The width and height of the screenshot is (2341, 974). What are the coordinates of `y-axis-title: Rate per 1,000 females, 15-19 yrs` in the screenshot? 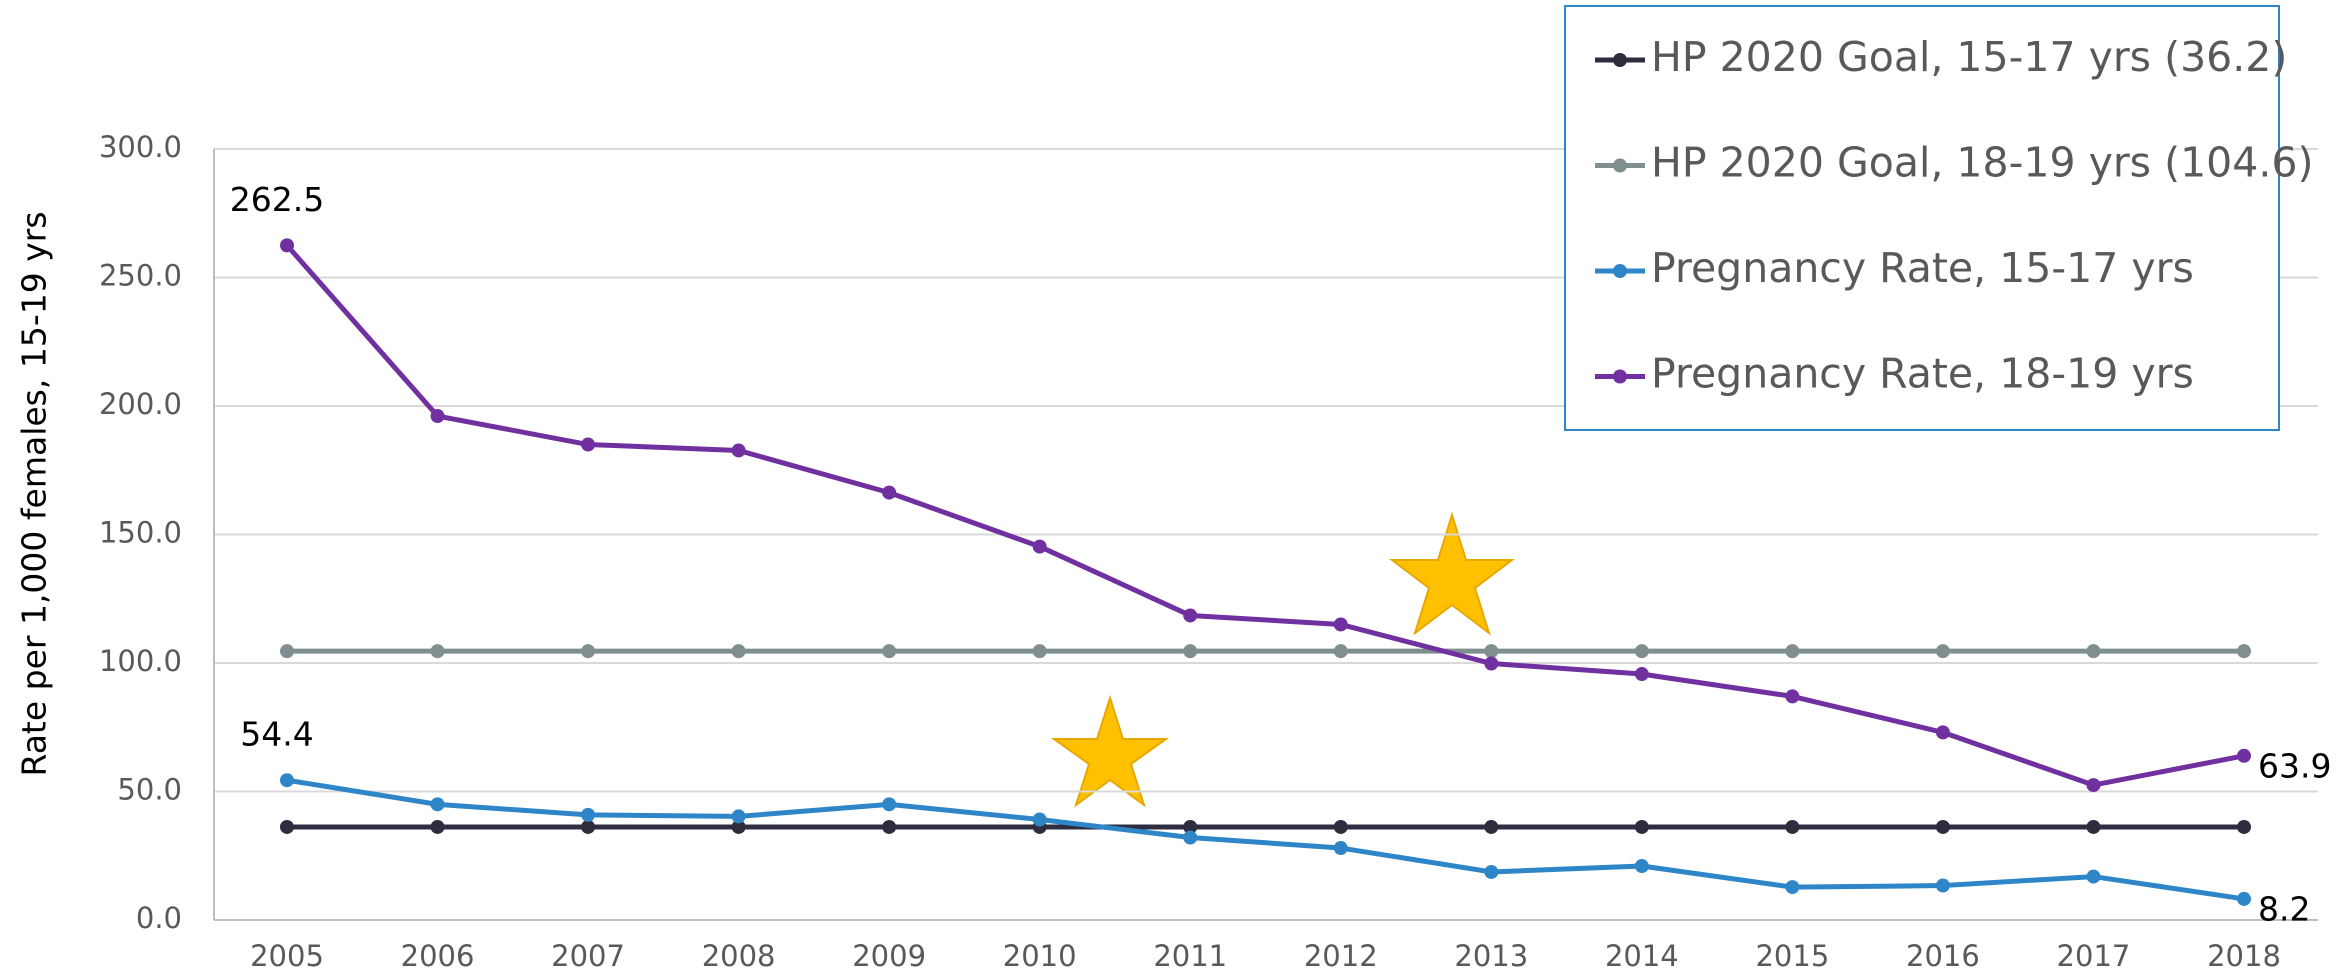 It's located at (34, 493).